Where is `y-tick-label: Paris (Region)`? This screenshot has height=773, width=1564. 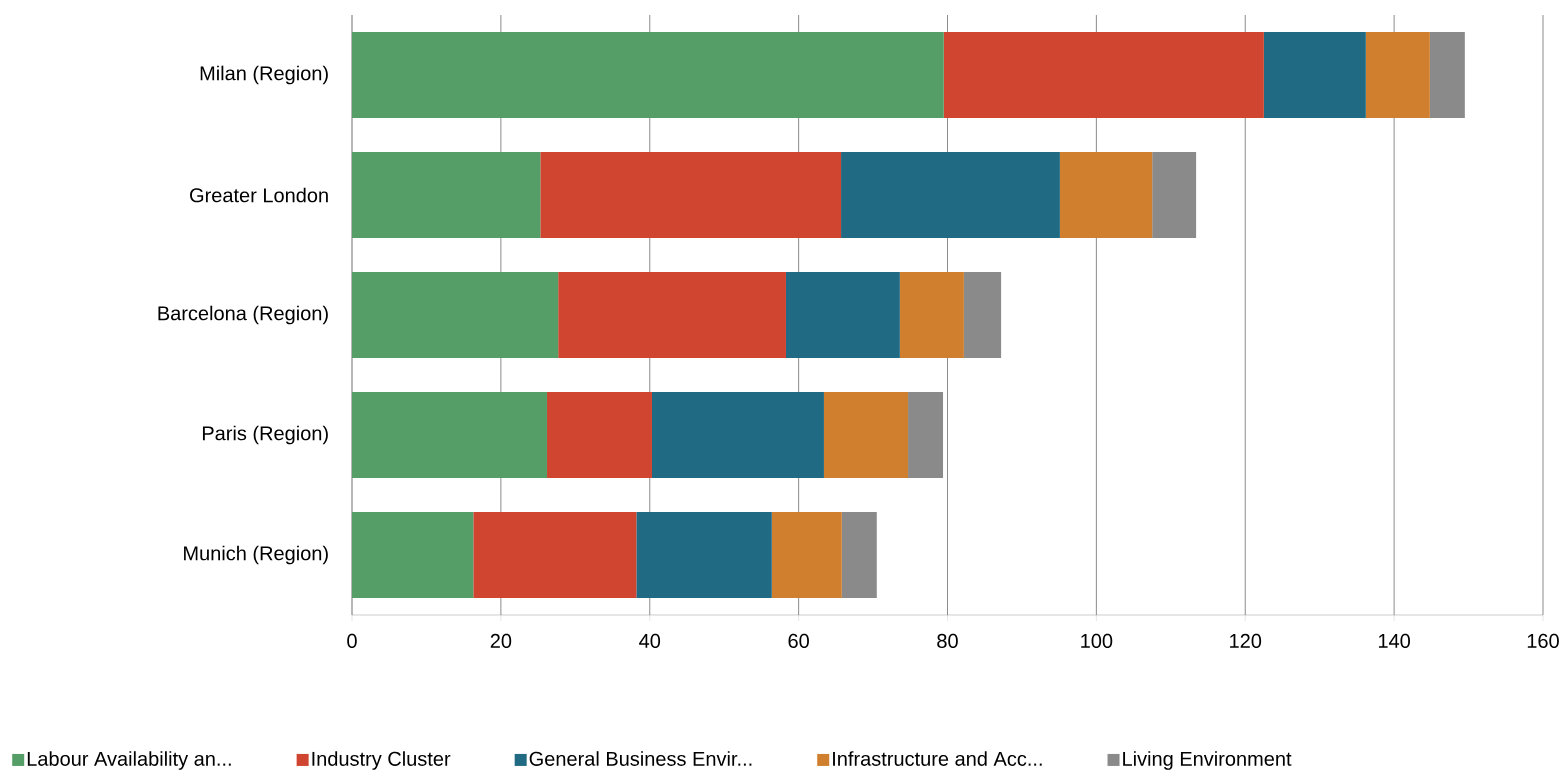
y-tick-label: Paris (Region) is located at coordinates (265, 435).